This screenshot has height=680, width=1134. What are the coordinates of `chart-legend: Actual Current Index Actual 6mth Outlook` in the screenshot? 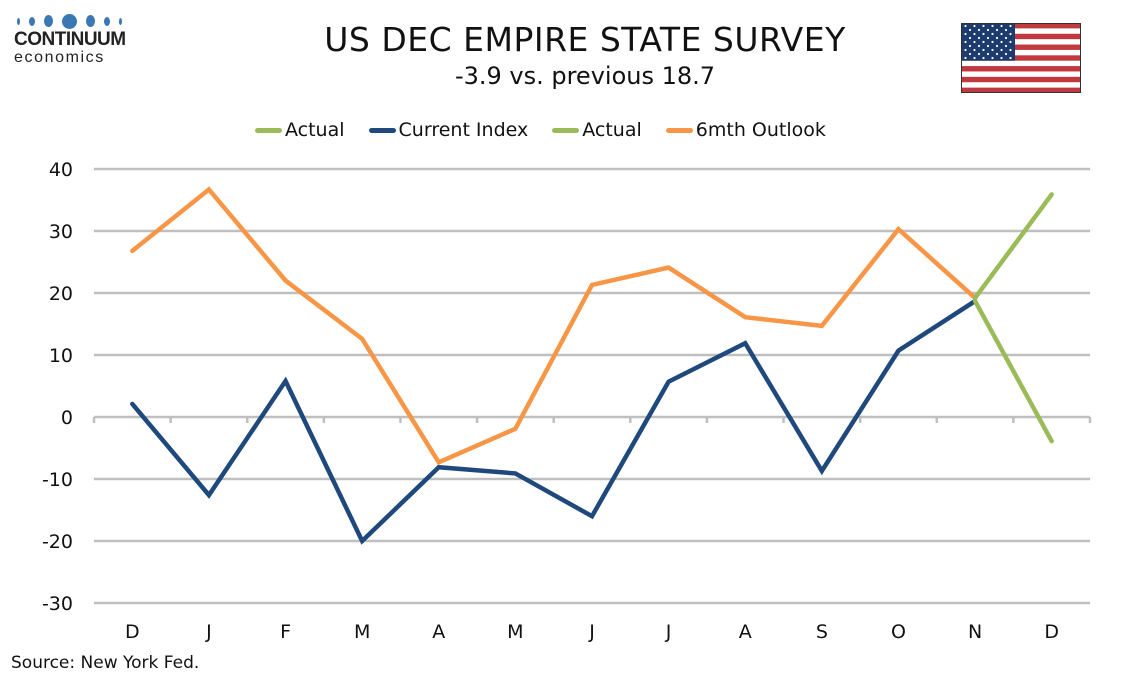 It's located at (552, 130).